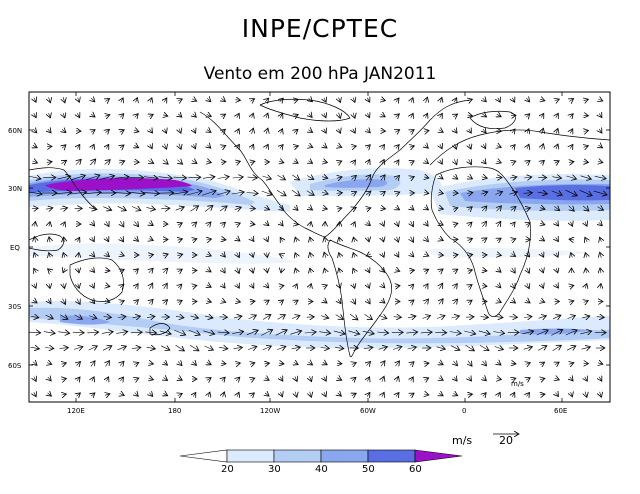  Describe the element at coordinates (317, 411) in the screenshot. I see `longitude-labels: 120E 180 120W 60W 0 60E` at that location.